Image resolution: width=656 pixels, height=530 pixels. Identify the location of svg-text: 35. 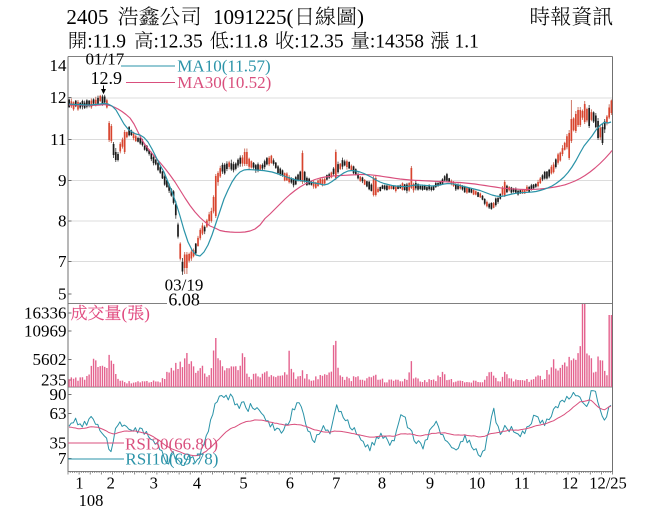
(58, 443).